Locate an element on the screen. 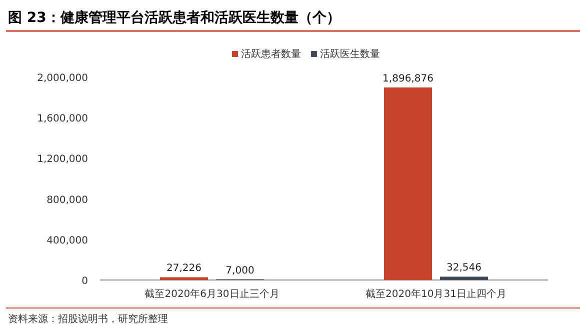 The height and width of the screenshot is (333, 586). legend-label: 活跃医生数量 is located at coordinates (350, 54).